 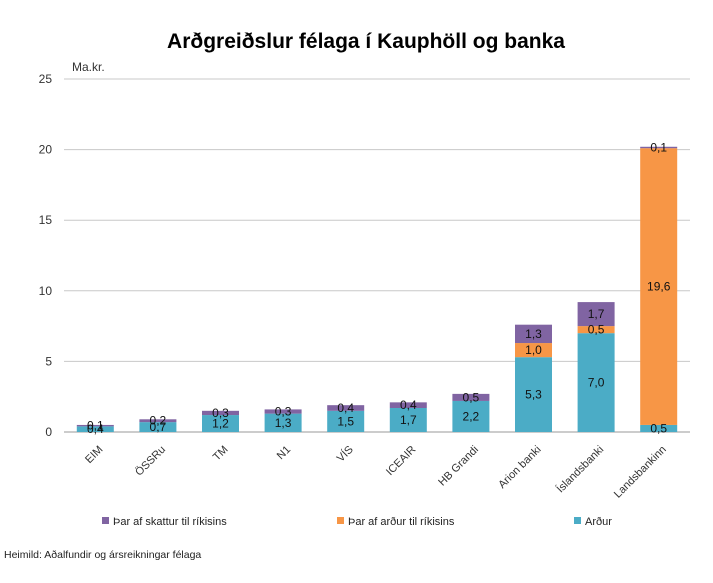 I want to click on x-tick-label: HB Grandi, so click(x=458, y=466).